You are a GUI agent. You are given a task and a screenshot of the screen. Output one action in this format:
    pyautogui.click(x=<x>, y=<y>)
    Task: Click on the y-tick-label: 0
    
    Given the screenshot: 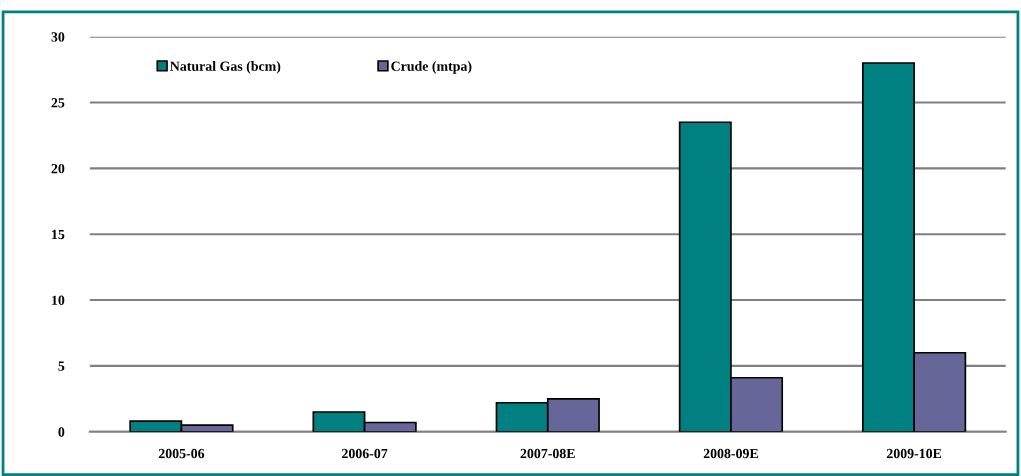 What is the action you would take?
    pyautogui.click(x=61, y=432)
    